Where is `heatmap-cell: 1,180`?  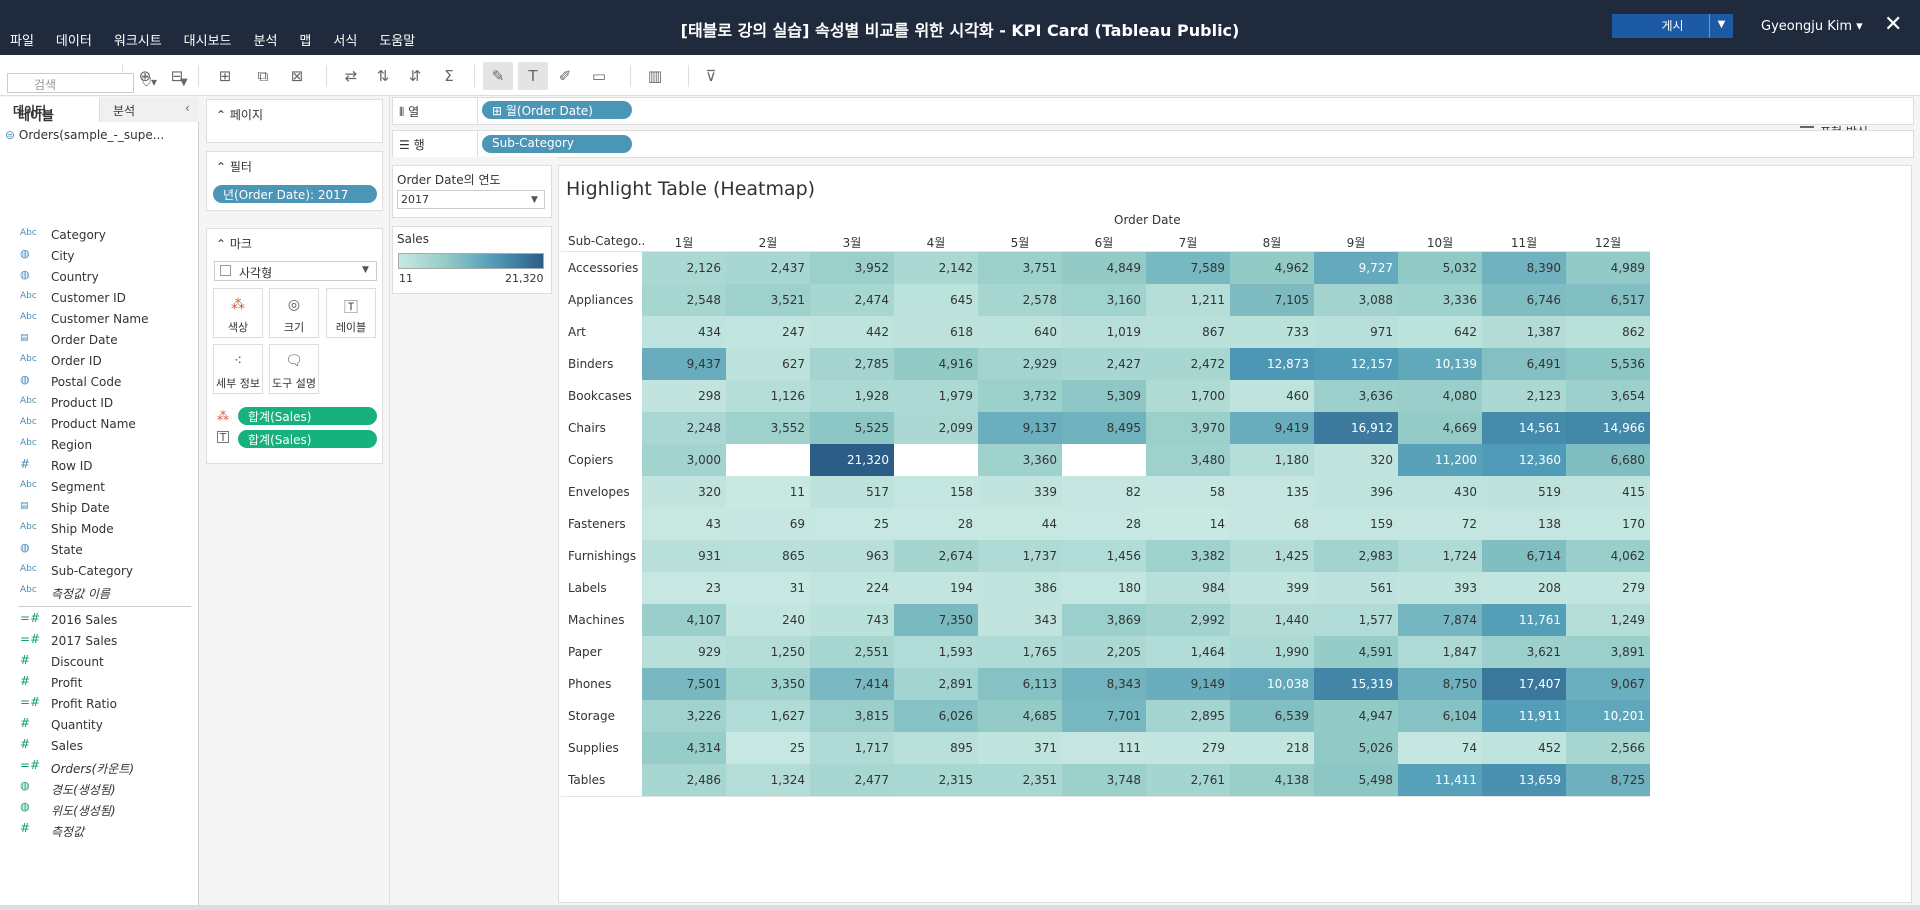
heatmap-cell: 1,180 is located at coordinates (1272, 460).